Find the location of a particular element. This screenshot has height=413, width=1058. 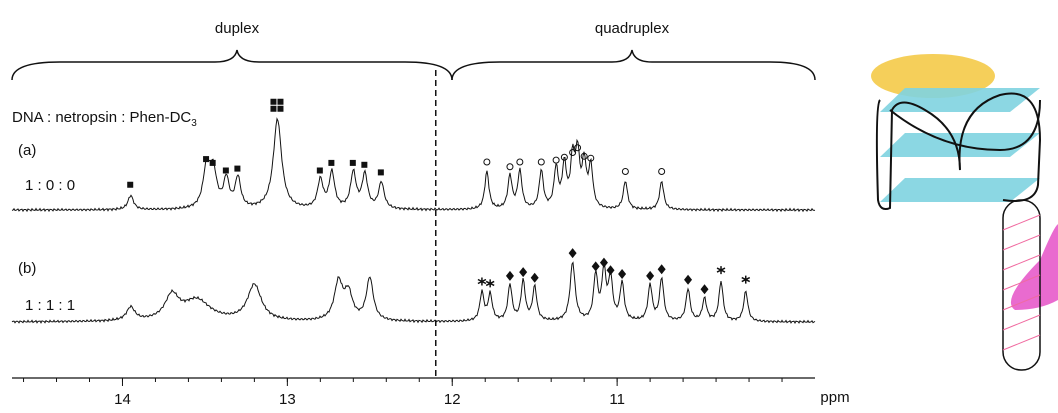

x-tick-label: 13 is located at coordinates (287, 399).